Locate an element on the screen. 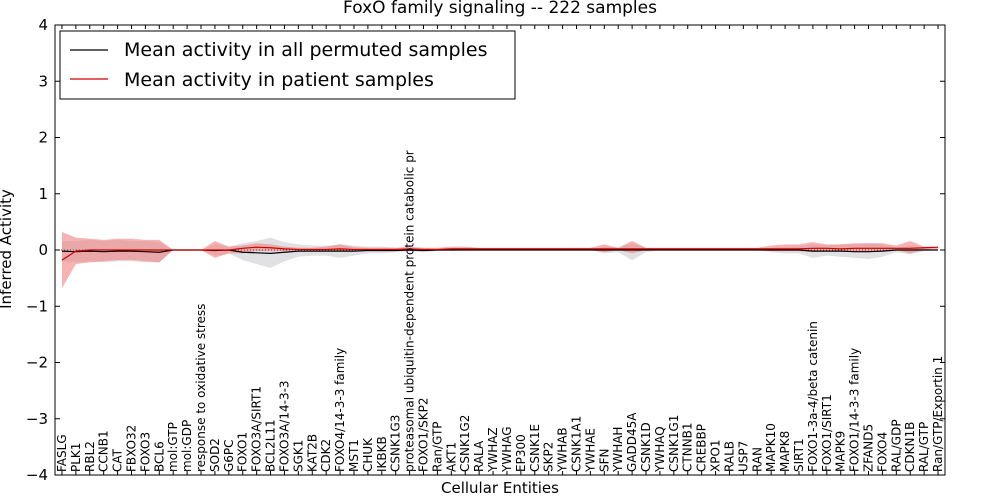 This screenshot has width=1000, height=500. x-tick-label: XPO1 is located at coordinates (716, 455).